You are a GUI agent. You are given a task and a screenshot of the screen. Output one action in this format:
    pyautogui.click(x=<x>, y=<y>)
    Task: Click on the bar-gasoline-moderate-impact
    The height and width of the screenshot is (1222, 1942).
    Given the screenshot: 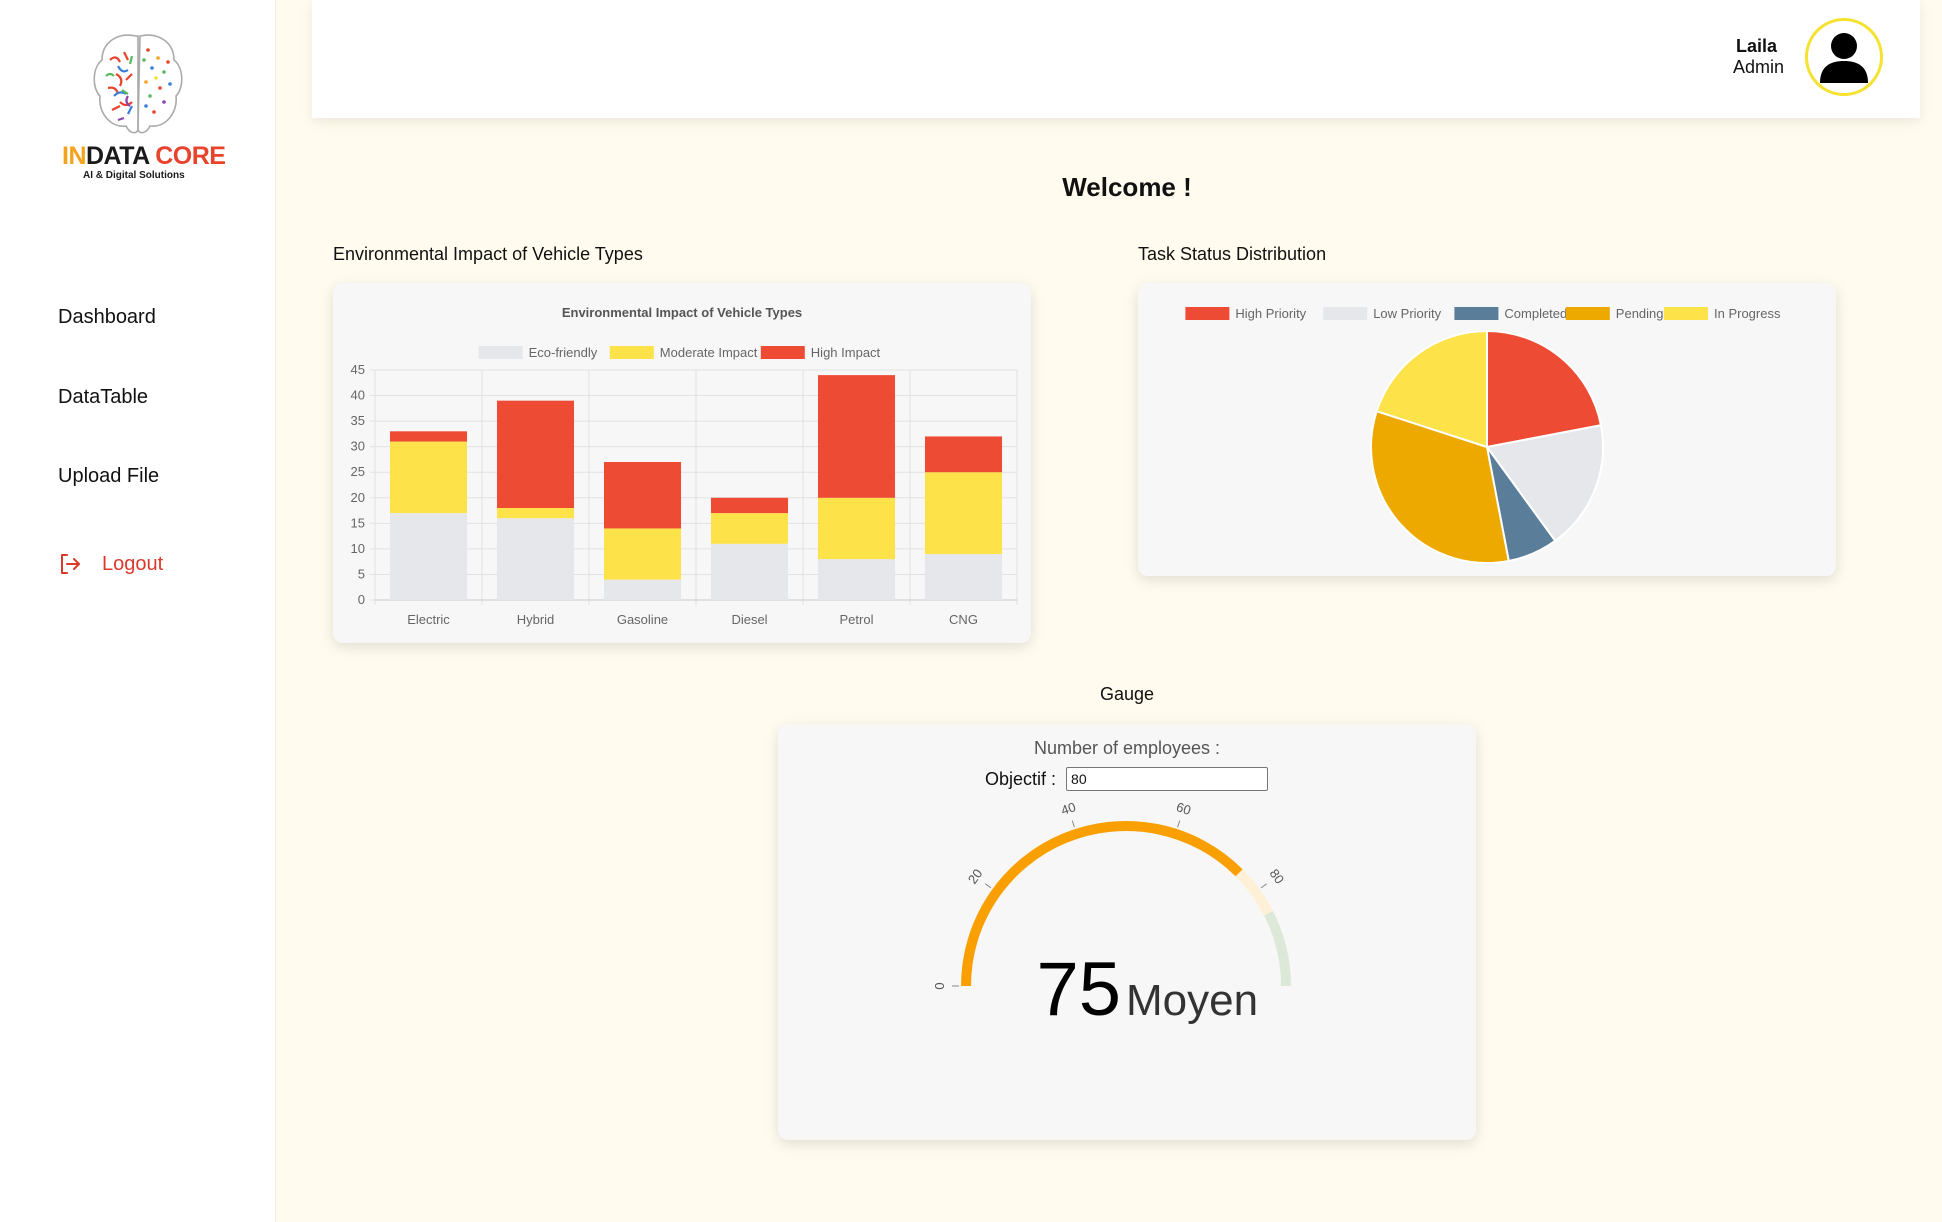 What is the action you would take?
    pyautogui.click(x=642, y=554)
    